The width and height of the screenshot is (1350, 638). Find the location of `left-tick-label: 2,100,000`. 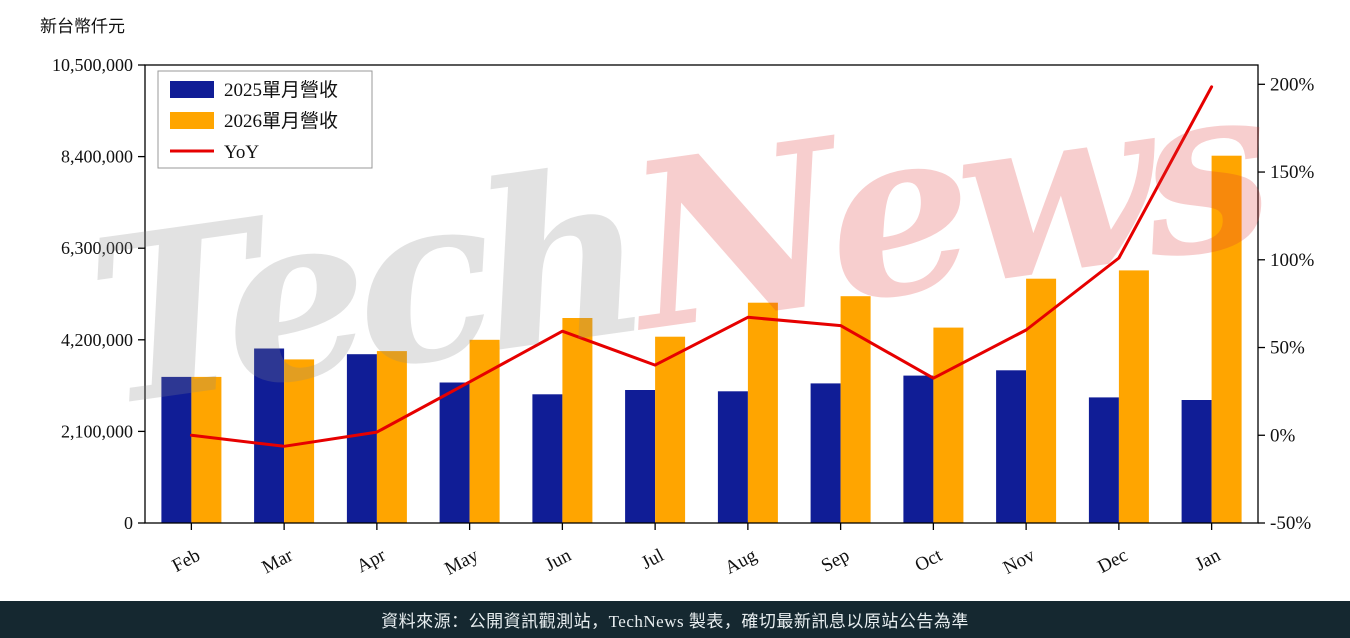

left-tick-label: 2,100,000 is located at coordinates (97, 431).